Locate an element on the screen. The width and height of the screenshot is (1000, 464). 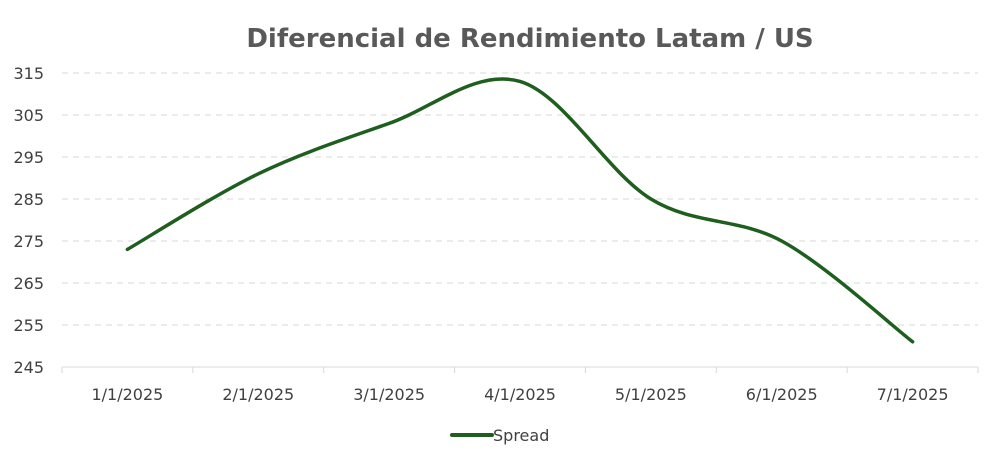
y-tick-label: 265 is located at coordinates (28, 283).